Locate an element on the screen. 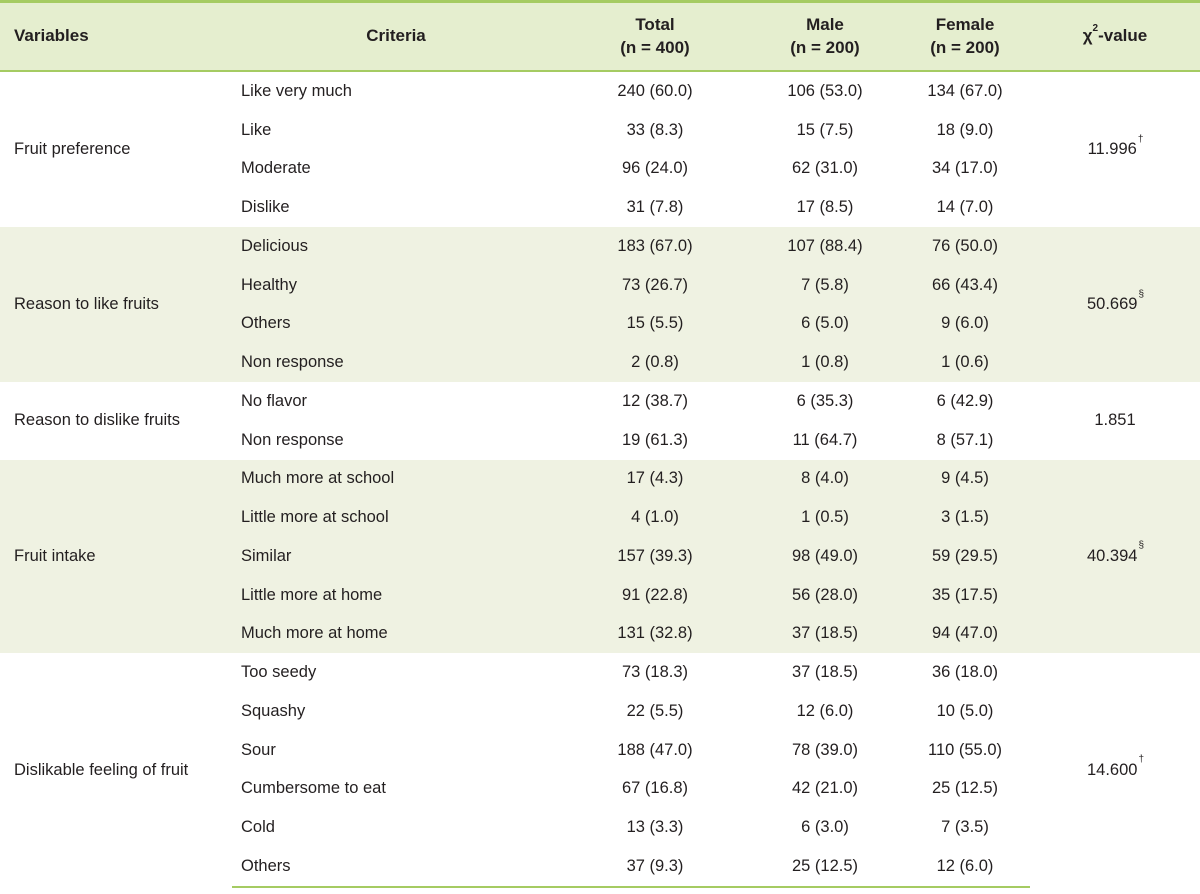 This screenshot has width=1200, height=894. variable-cell: Dislikable feeling of fruit is located at coordinates (116, 770).